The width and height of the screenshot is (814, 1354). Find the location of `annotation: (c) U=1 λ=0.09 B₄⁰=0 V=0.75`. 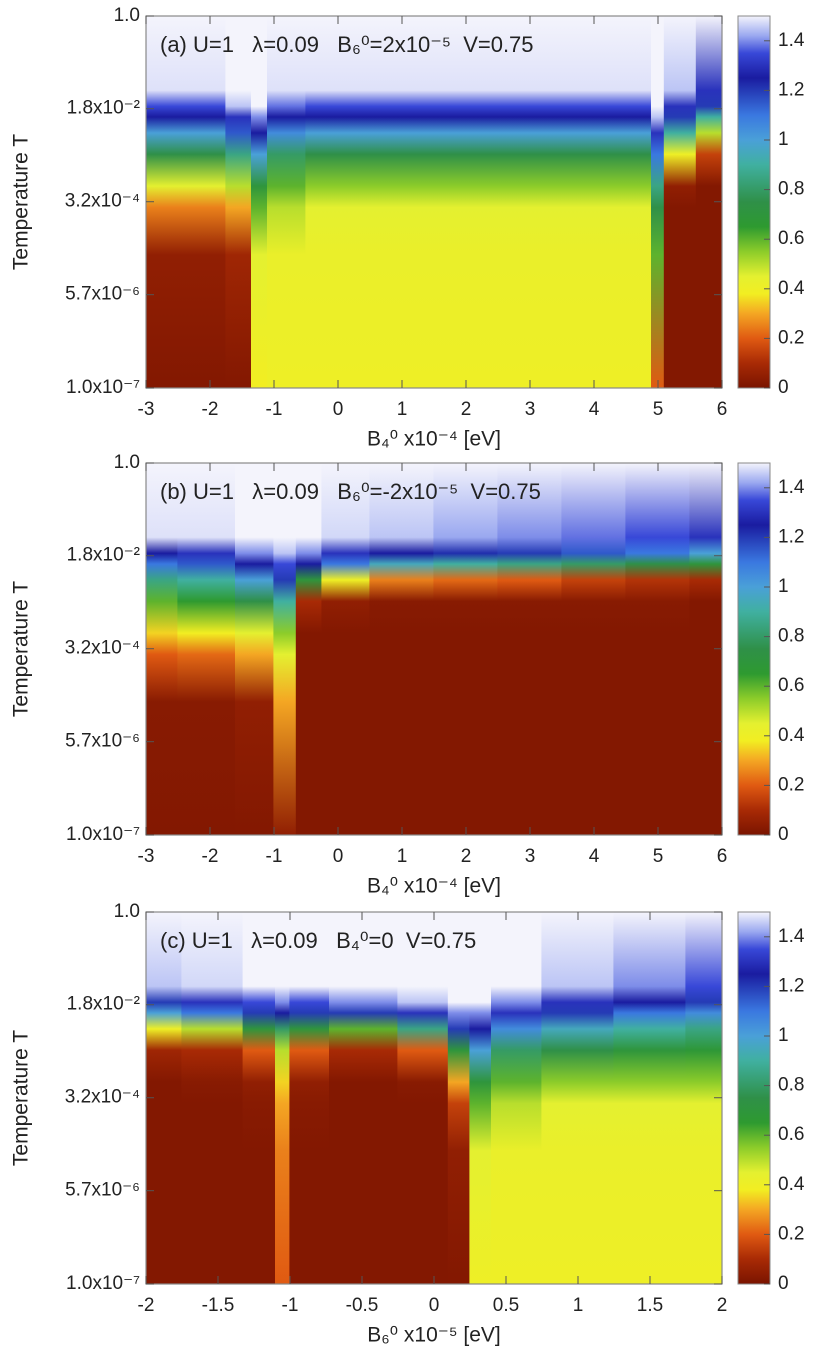

annotation: (c) U=1 λ=0.09 B₄⁰=0 V=0.75 is located at coordinates (318, 940).